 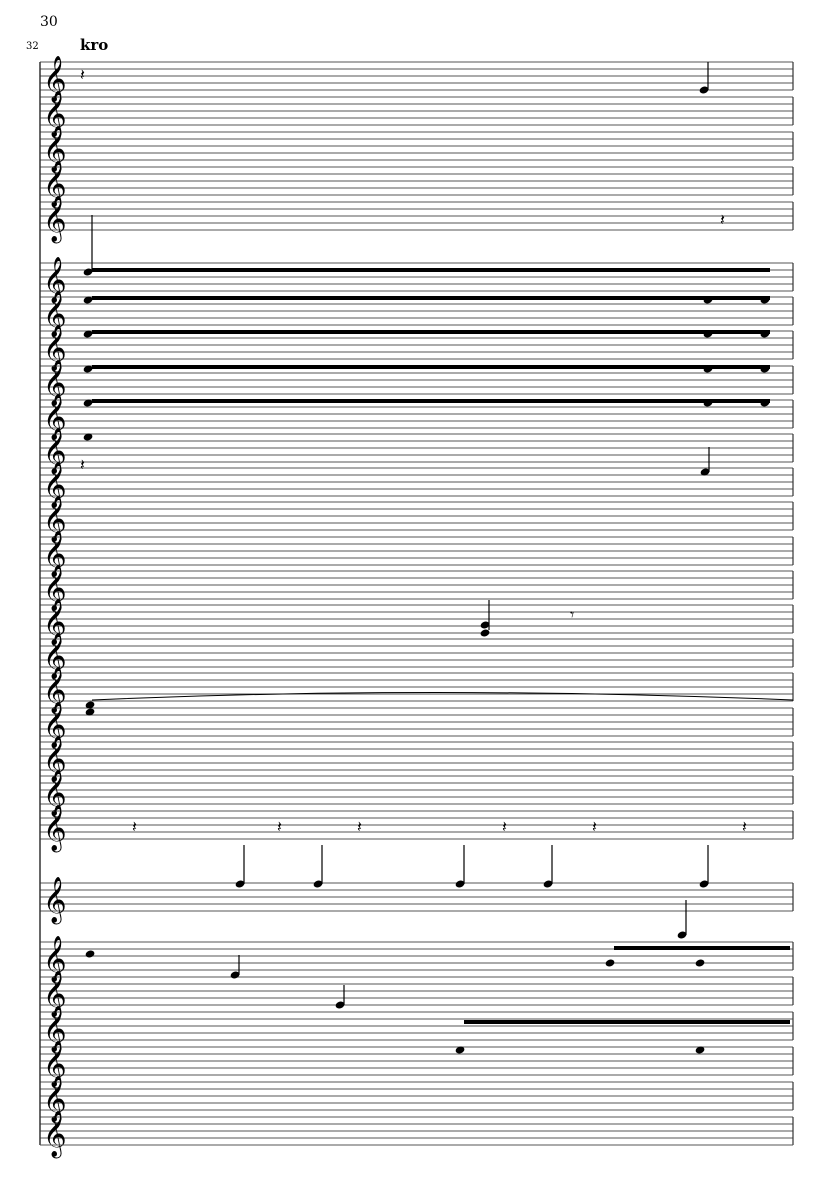 What do you see at coordinates (32, 46) in the screenshot?
I see `staff-number: 32` at bounding box center [32, 46].